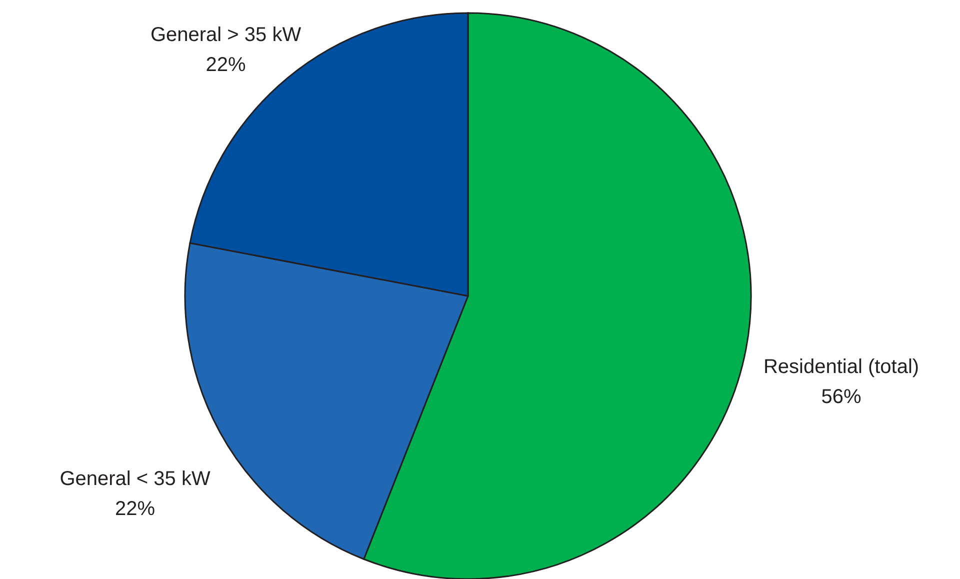 This screenshot has width=960, height=579. Describe the element at coordinates (226, 35) in the screenshot. I see `slice-label: General > 35 kW` at that location.